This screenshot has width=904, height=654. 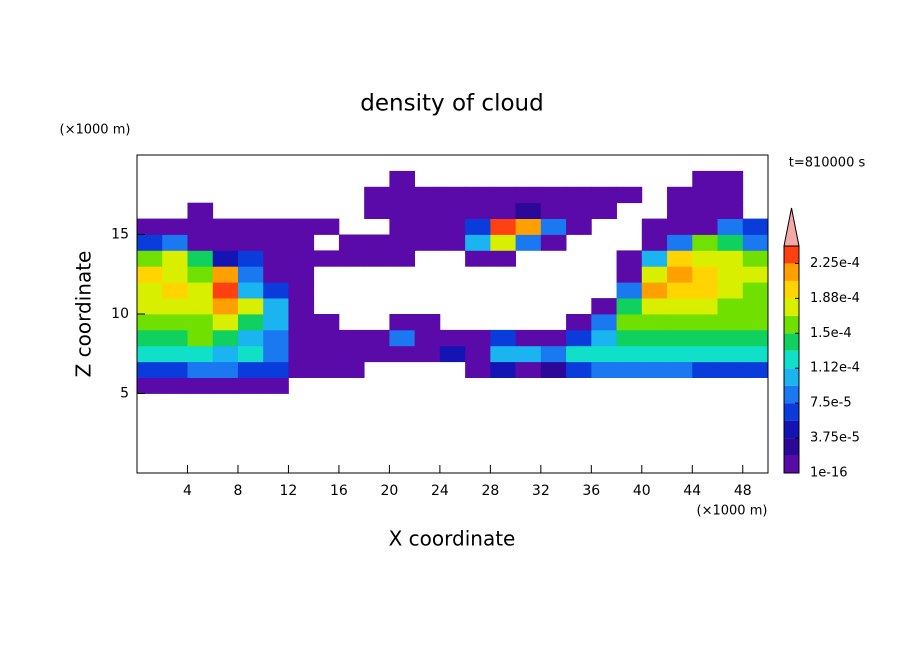 What do you see at coordinates (827, 163) in the screenshot?
I see `annotation: t=810000 s` at bounding box center [827, 163].